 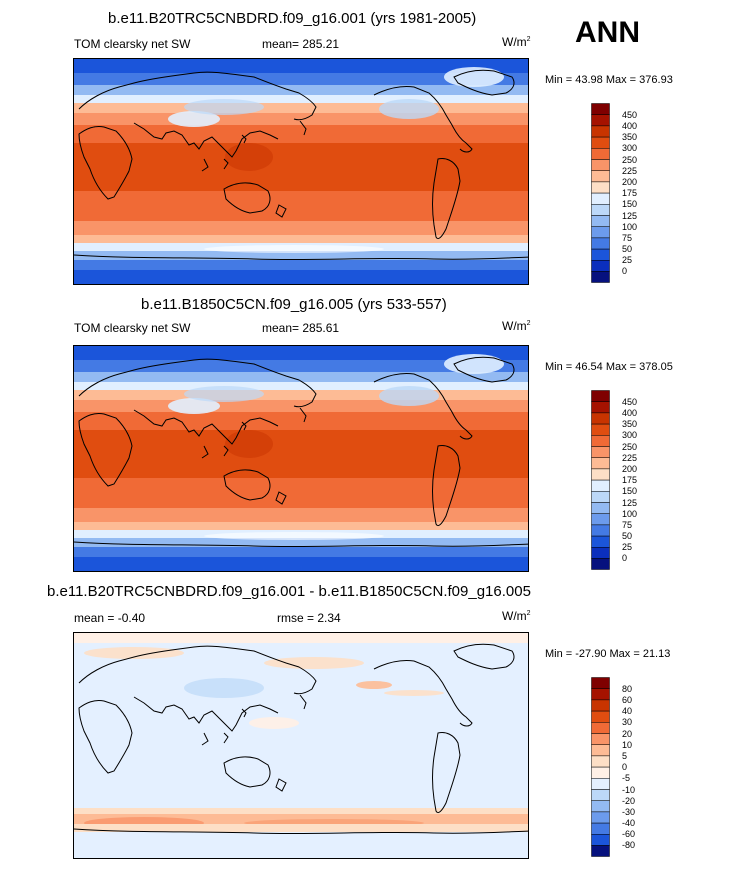 I want to click on panel3-colorbar-label: 60, so click(x=627, y=700).